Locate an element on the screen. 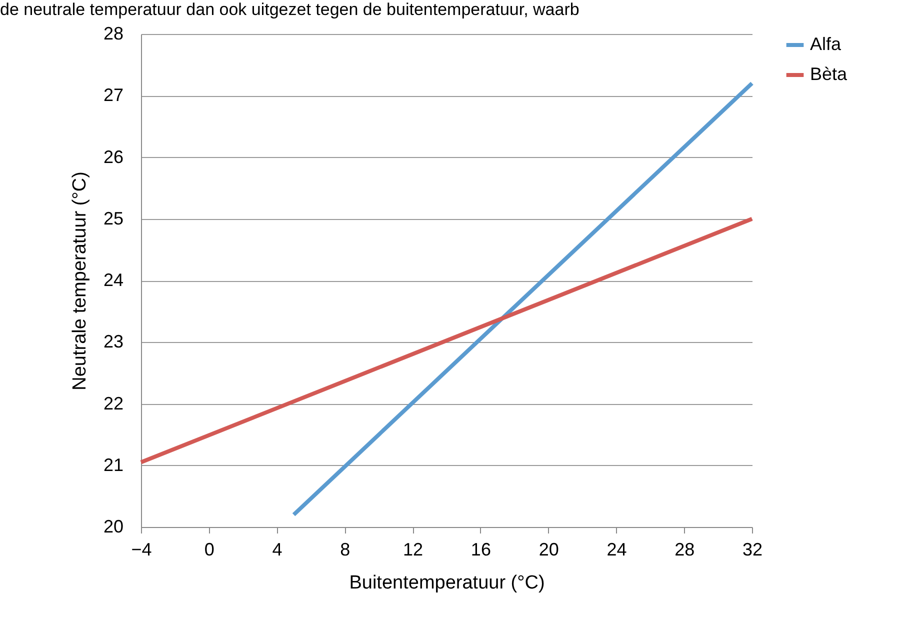  y-tick-label: 23 is located at coordinates (113, 342).